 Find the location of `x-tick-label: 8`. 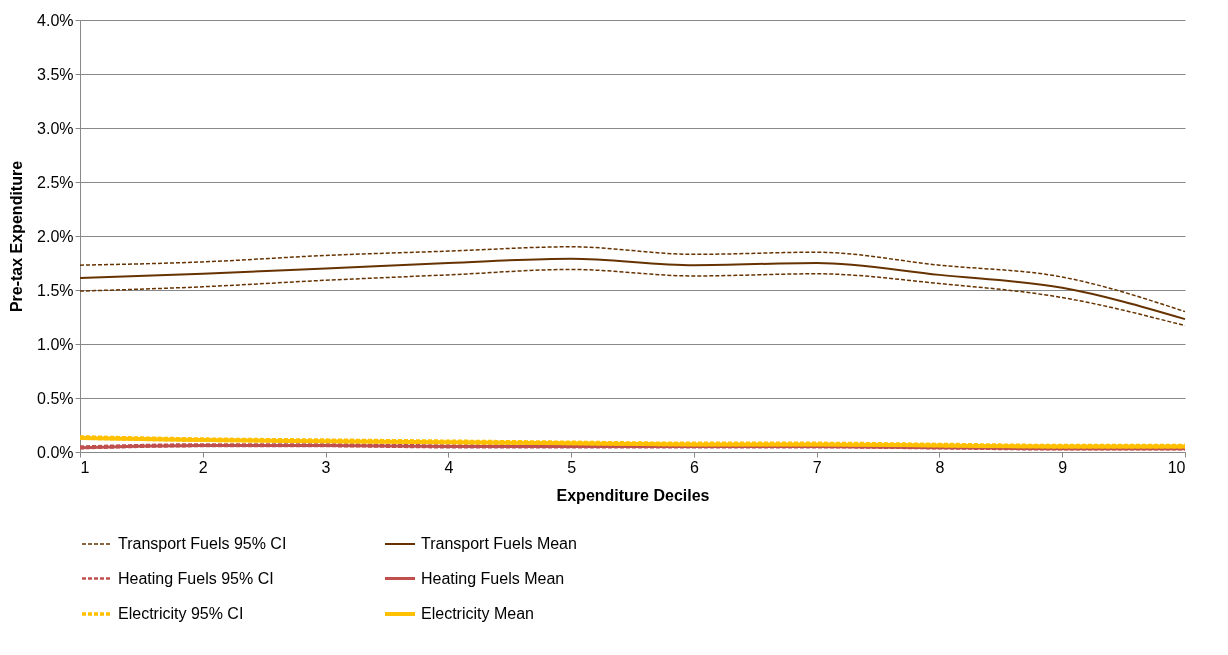

x-tick-label: 8 is located at coordinates (940, 467).